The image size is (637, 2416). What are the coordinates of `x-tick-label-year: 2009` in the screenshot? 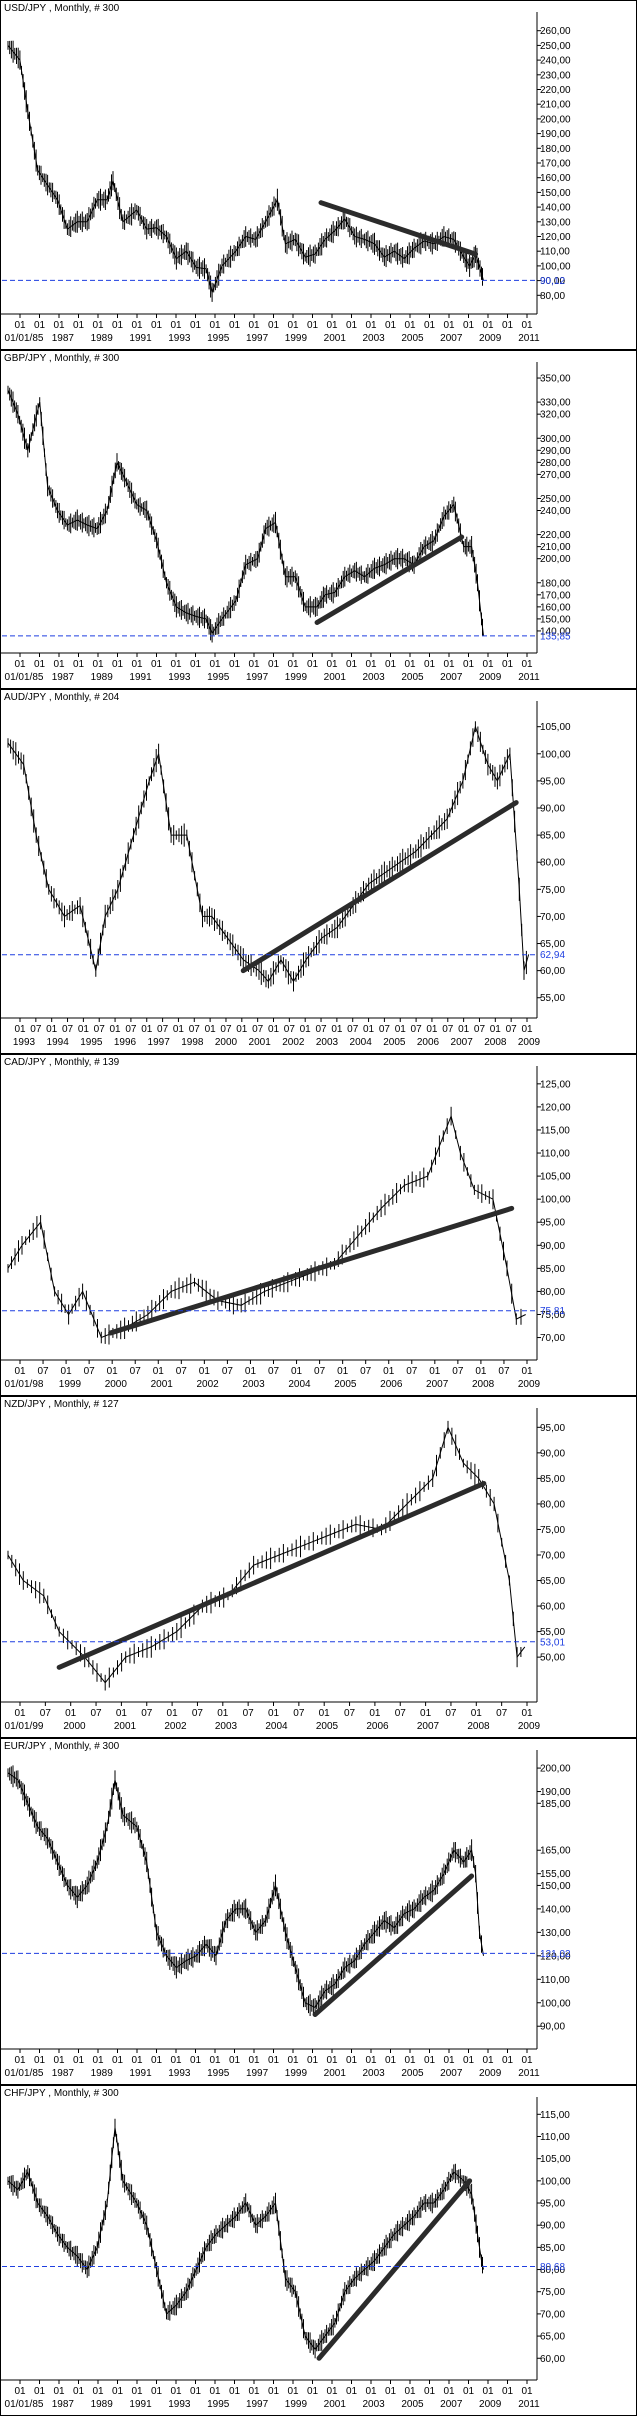 It's located at (529, 1726).